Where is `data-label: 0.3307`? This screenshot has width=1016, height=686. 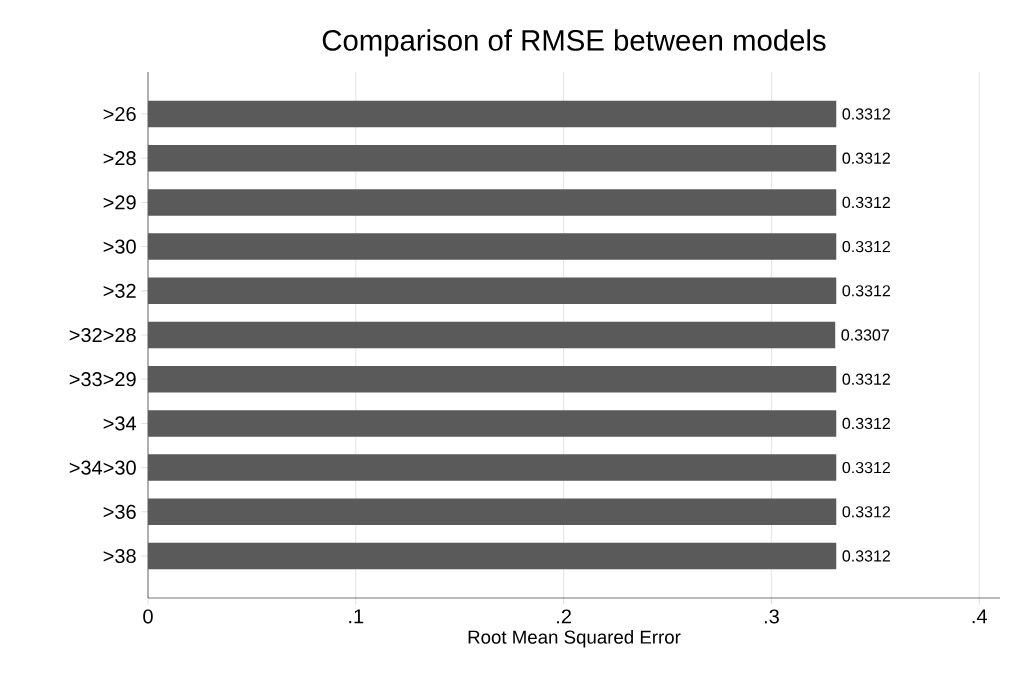 data-label: 0.3307 is located at coordinates (865, 335).